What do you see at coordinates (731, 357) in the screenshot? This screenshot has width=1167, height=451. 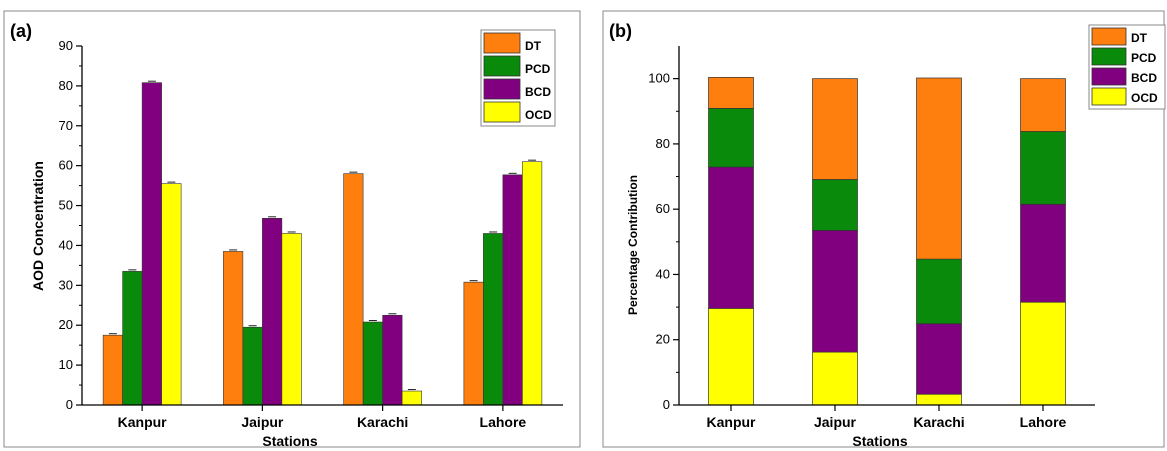 I see `stack-ocd-kanpur` at bounding box center [731, 357].